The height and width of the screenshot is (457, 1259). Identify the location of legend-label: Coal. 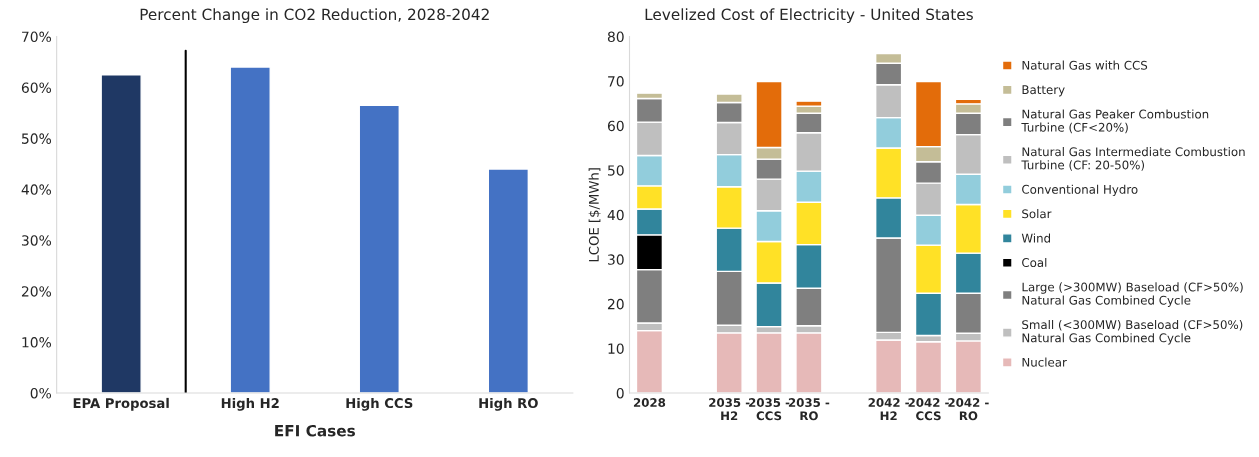
(1034, 262).